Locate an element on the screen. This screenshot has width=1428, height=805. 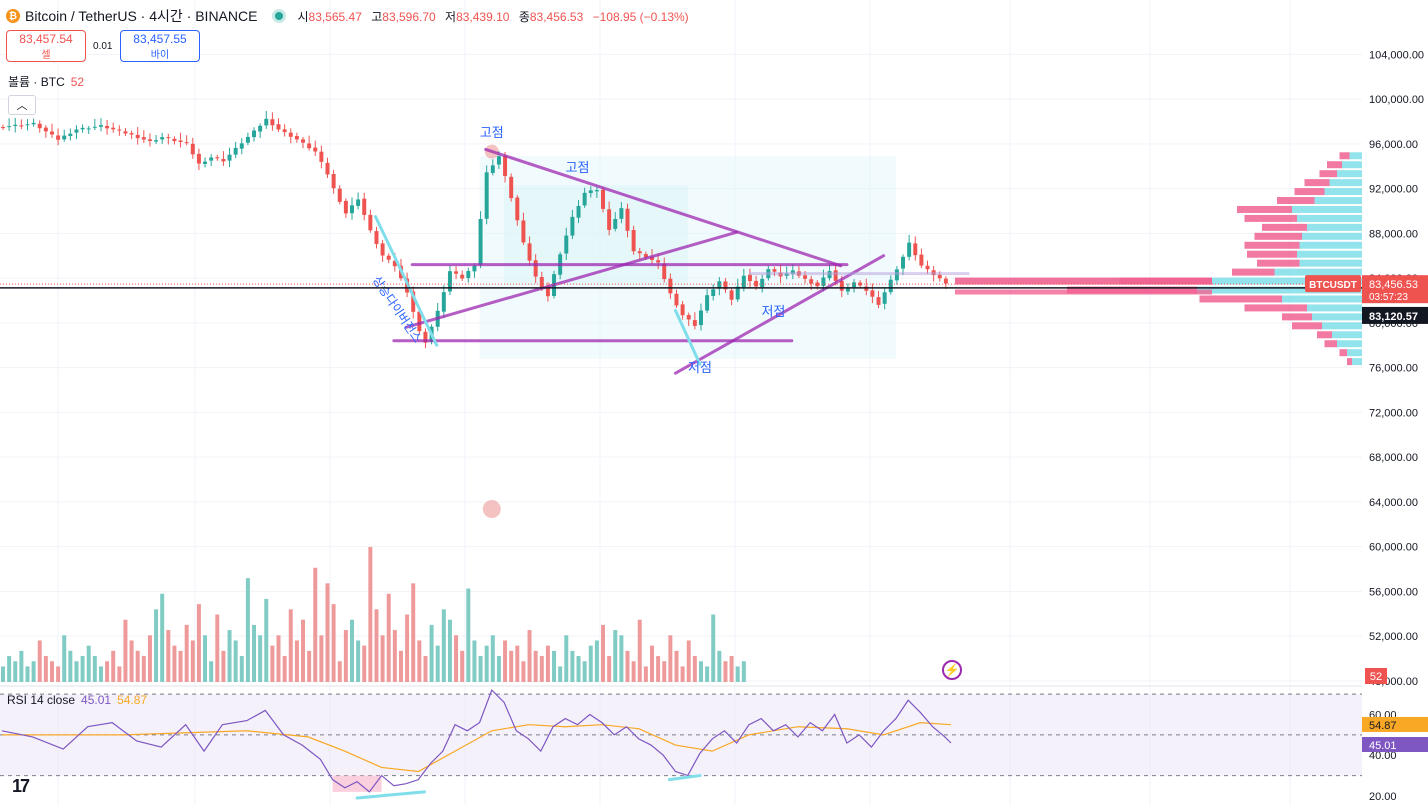
rsi-legend: RSI 14 close 45.01 54.87 is located at coordinates (77, 700).